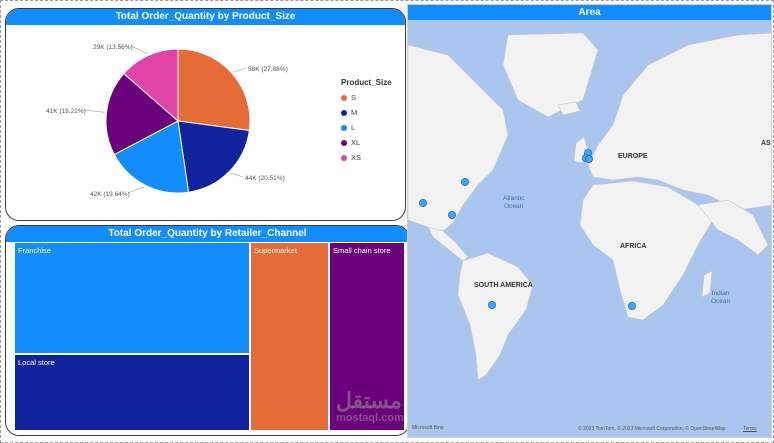  What do you see at coordinates (110, 194) in the screenshot?
I see `pie-data-label: 42K (19.64%)` at bounding box center [110, 194].